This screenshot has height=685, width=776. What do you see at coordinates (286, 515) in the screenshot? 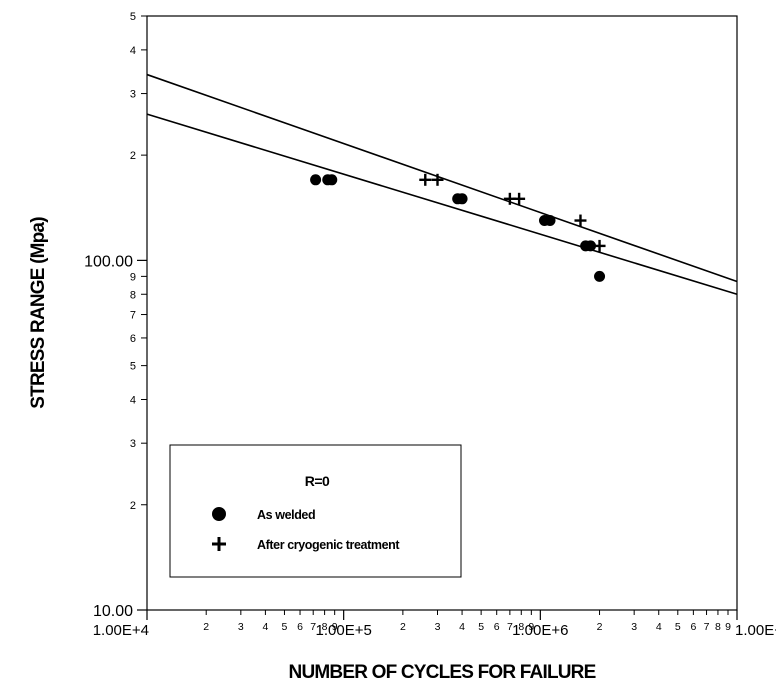
I see `legend-label-as-welded: As welded` at bounding box center [286, 515].